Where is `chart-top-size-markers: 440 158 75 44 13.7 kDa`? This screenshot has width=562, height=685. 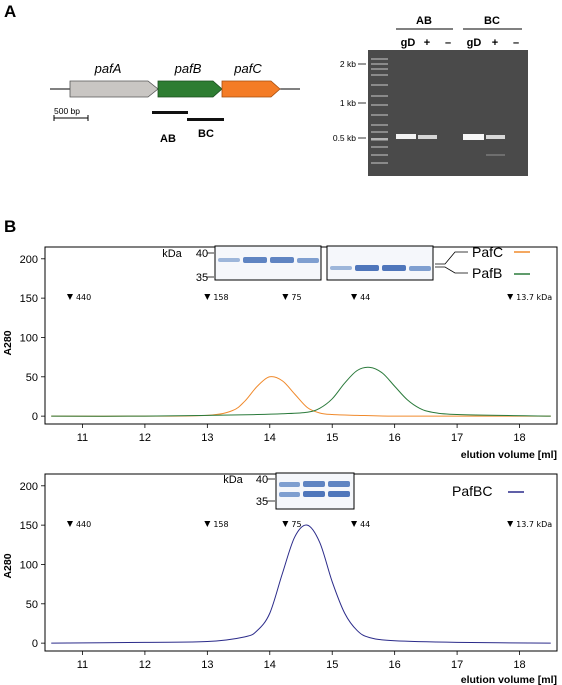 chart-top-size-markers: 440 158 75 44 13.7 kDa is located at coordinates (309, 297).